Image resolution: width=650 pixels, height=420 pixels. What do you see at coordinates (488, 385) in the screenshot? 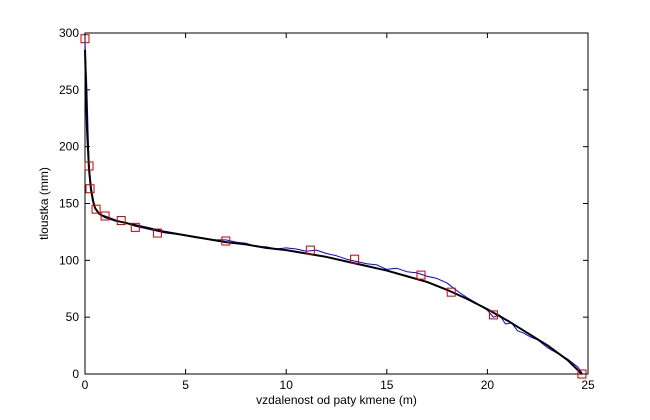
I see `x-tick-label: 20` at bounding box center [488, 385].